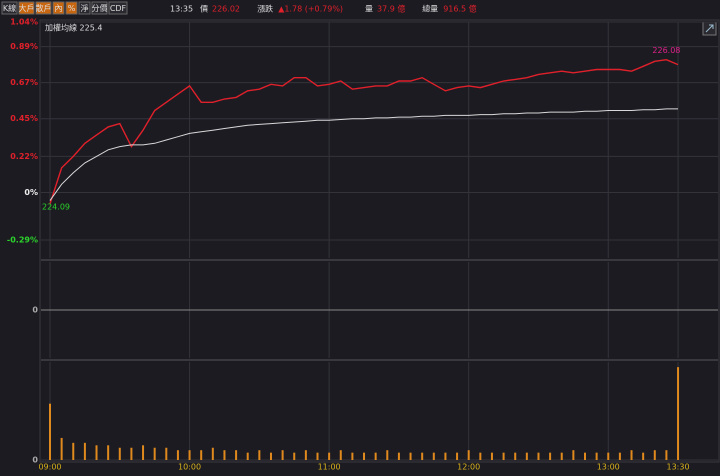 This screenshot has width=720, height=476. Describe the element at coordinates (265, 9) in the screenshot. I see `quote-label: 漲跌` at that location.